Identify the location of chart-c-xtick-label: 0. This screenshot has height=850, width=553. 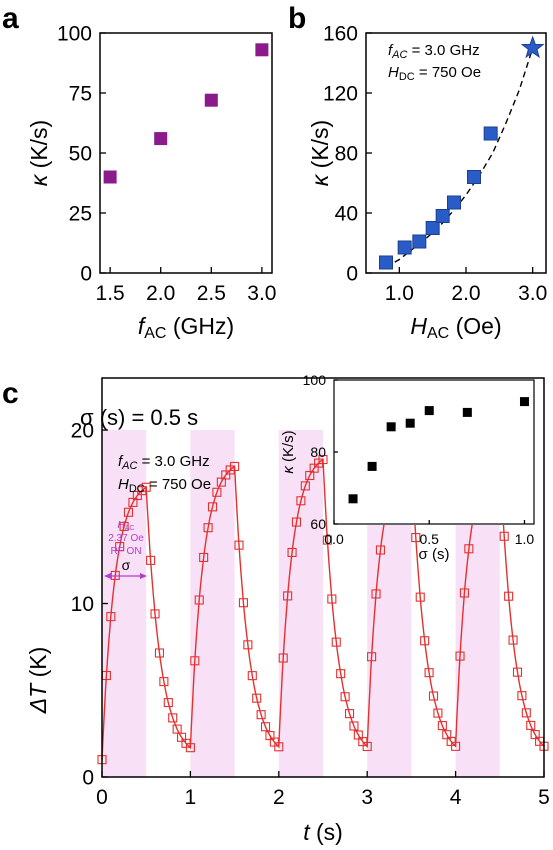
(102, 797).